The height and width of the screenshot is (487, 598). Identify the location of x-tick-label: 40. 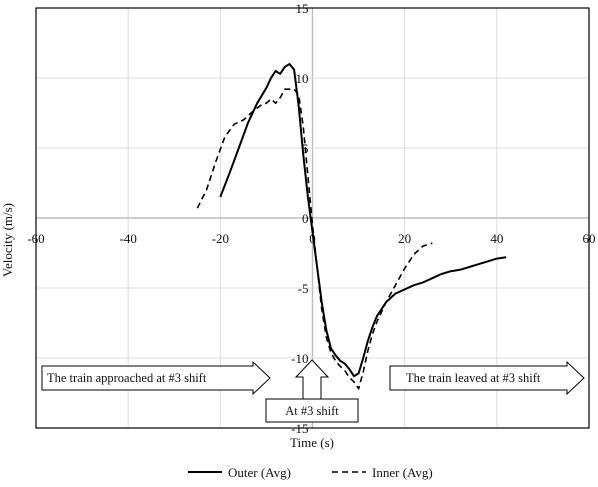
(496, 238).